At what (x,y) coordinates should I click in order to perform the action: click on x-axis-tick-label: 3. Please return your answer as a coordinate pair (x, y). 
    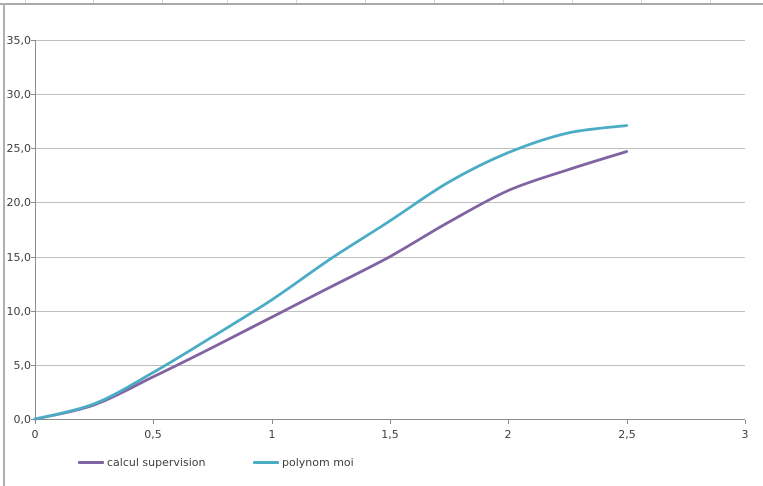
    Looking at the image, I should click on (745, 434).